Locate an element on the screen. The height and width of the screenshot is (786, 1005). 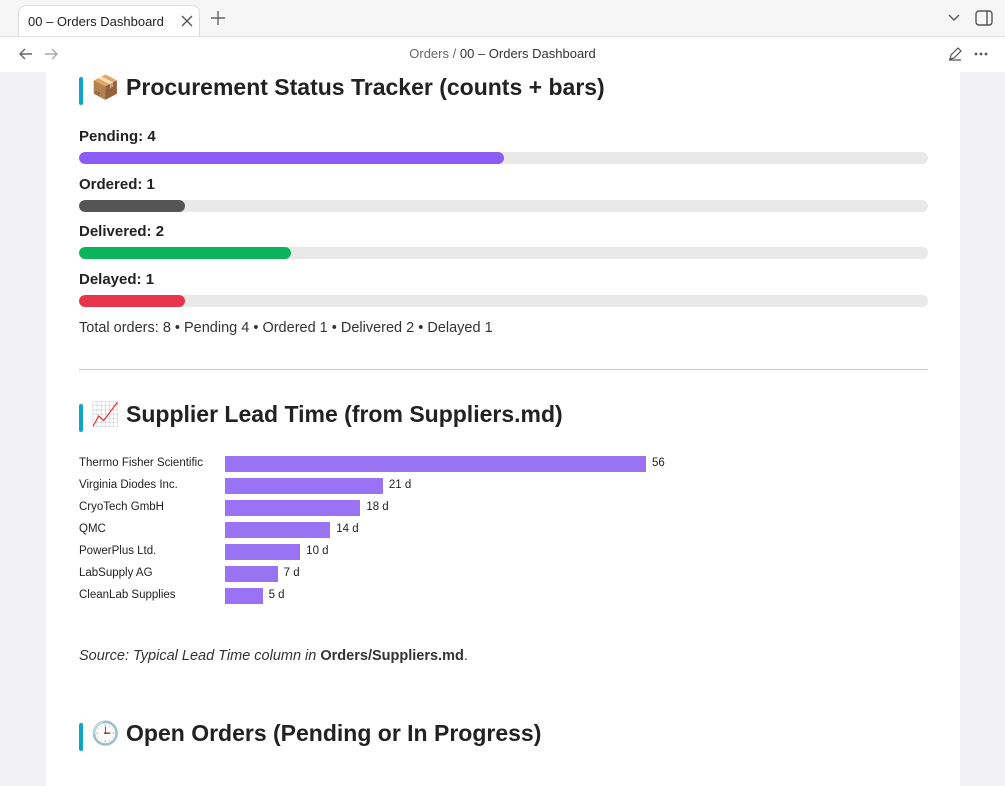
status-label: Delivered: 2 is located at coordinates (122, 231).